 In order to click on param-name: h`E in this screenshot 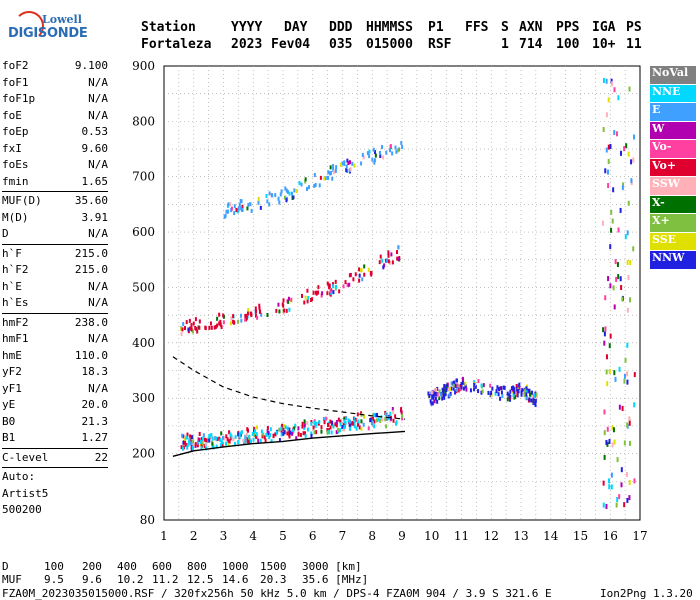, I will do `click(12, 286)`.